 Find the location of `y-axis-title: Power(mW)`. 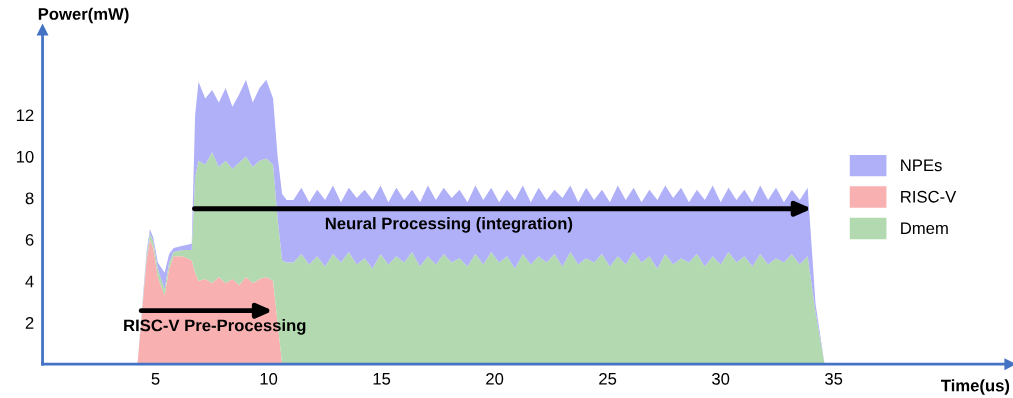

y-axis-title: Power(mW) is located at coordinates (83, 15).